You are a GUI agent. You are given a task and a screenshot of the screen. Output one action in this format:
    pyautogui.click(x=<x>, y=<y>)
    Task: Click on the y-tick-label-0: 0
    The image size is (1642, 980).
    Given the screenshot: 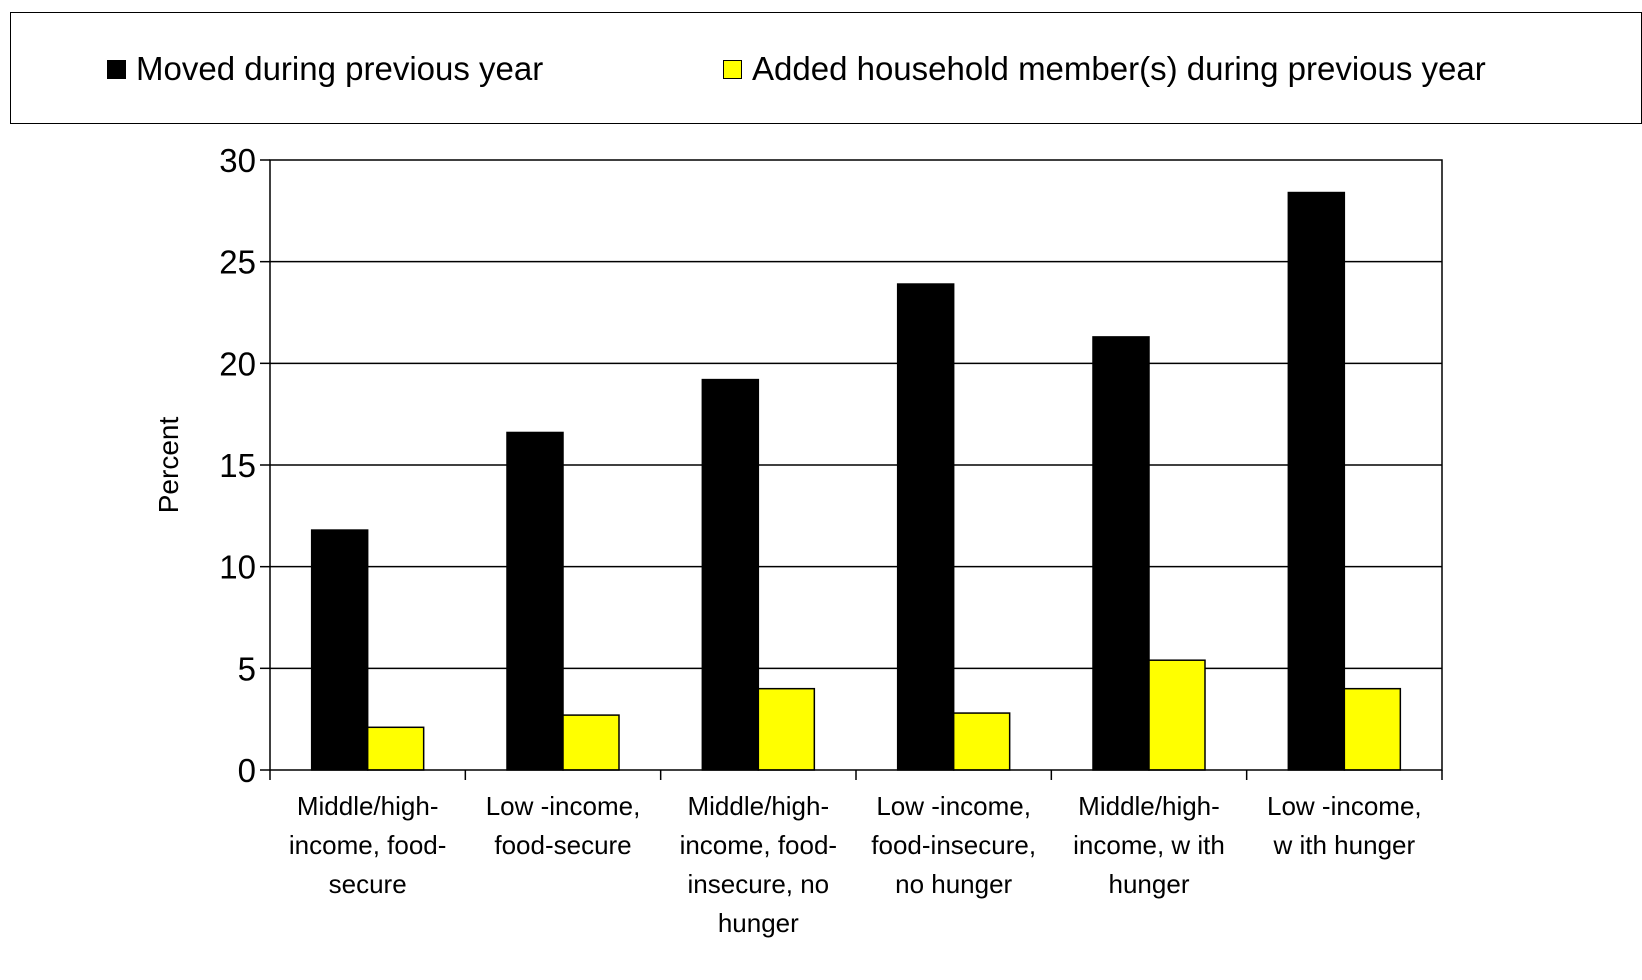 What is the action you would take?
    pyautogui.click(x=247, y=770)
    